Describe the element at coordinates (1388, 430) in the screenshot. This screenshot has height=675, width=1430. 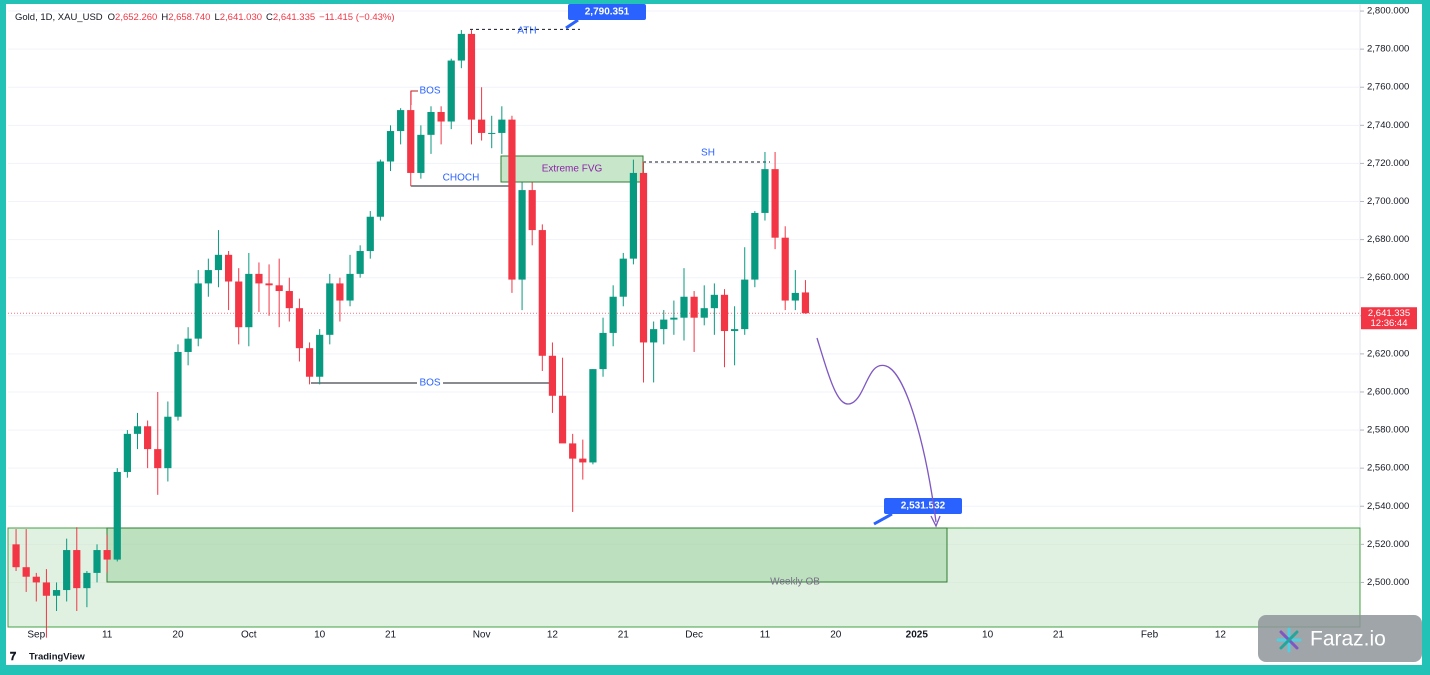
I see `y-tick-label: 2,580.000` at that location.